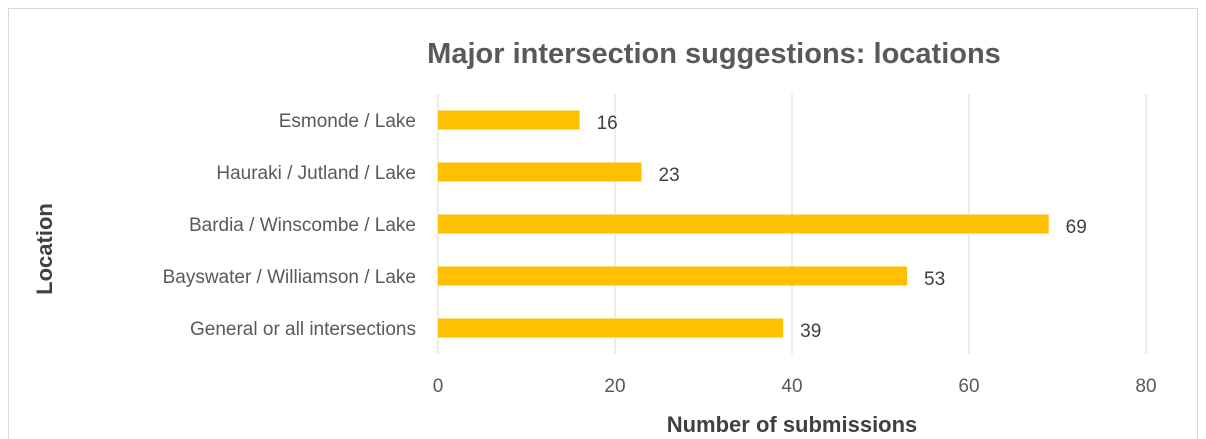 The width and height of the screenshot is (1206, 439). What do you see at coordinates (44, 249) in the screenshot?
I see `y-axis-title: Location` at bounding box center [44, 249].